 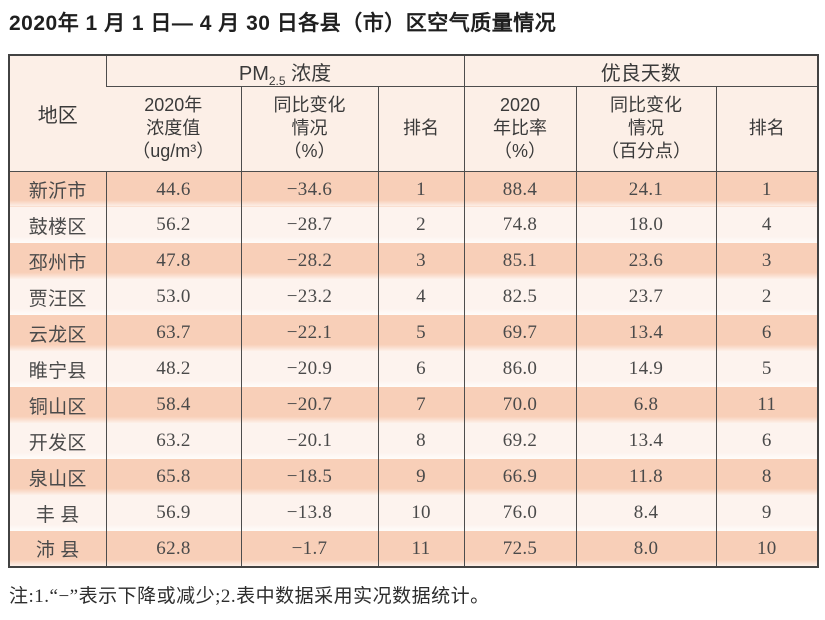 I want to click on cell-region: 鼓楼区, so click(x=57, y=225).